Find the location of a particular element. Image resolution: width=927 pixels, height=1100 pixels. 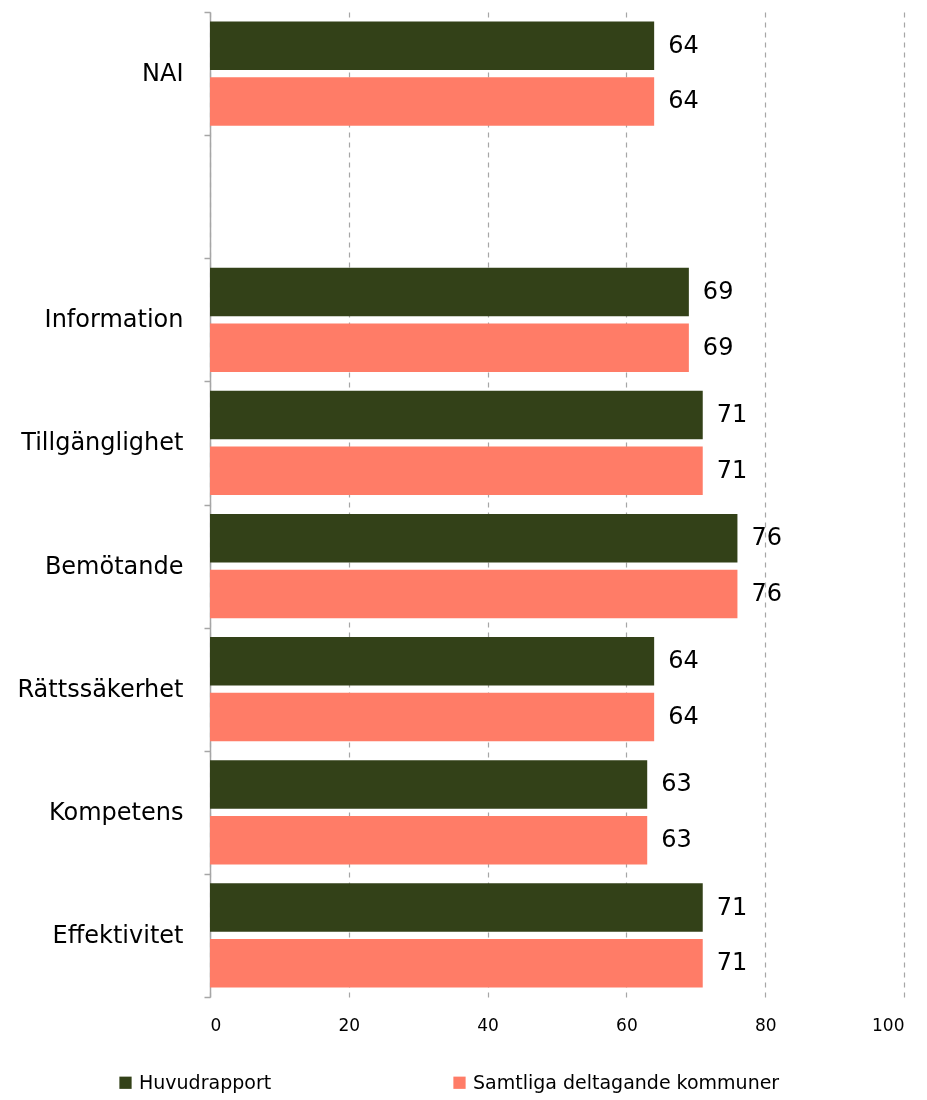

x-tick-label: 0 is located at coordinates (216, 1024).